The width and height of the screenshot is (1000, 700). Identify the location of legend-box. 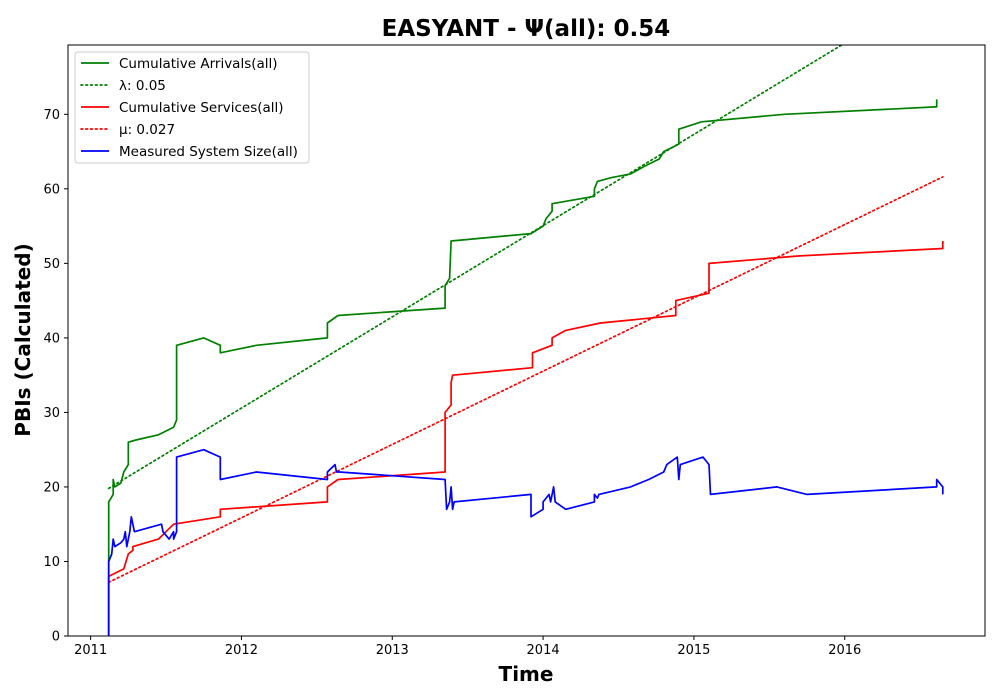
(192, 107).